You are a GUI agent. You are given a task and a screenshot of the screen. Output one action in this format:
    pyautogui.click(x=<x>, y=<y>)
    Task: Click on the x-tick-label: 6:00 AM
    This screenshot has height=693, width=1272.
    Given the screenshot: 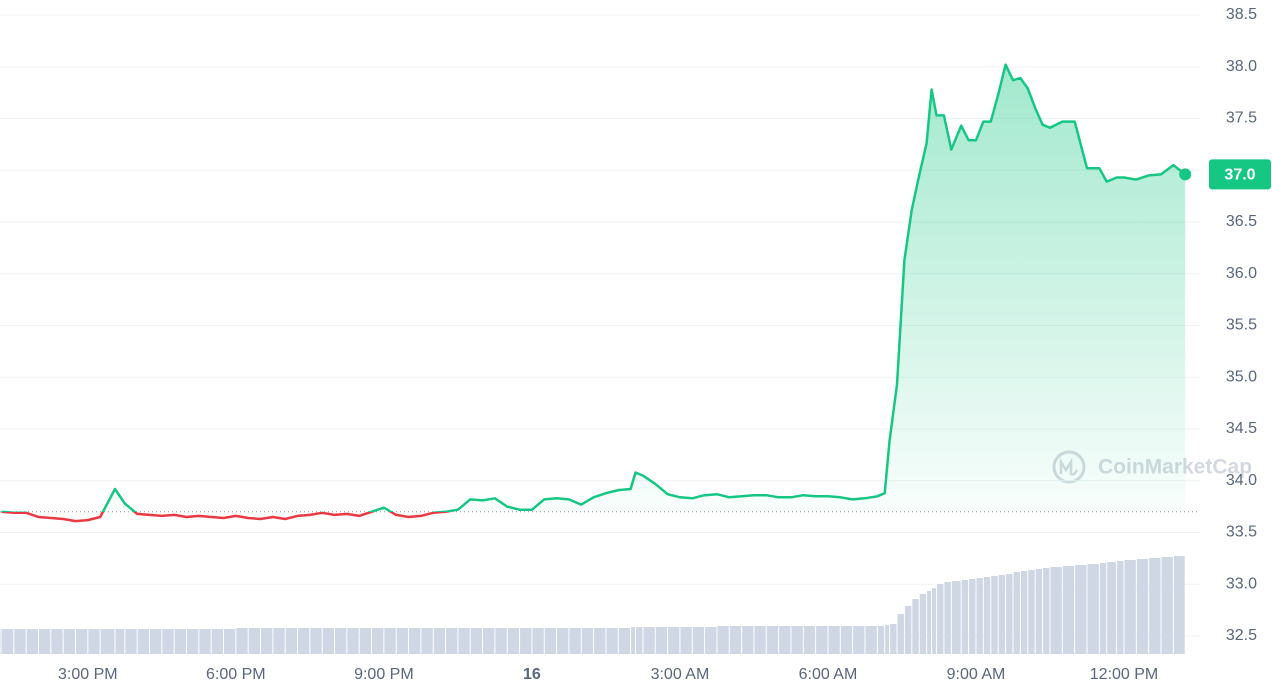 What is the action you would take?
    pyautogui.click(x=828, y=674)
    